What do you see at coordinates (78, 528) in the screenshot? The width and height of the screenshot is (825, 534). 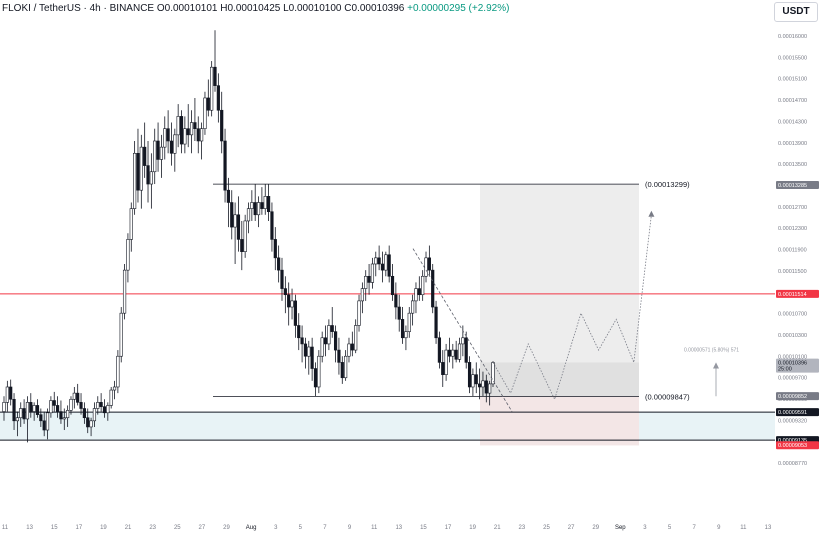 I see `x-axis-tick-label: 17` at bounding box center [78, 528].